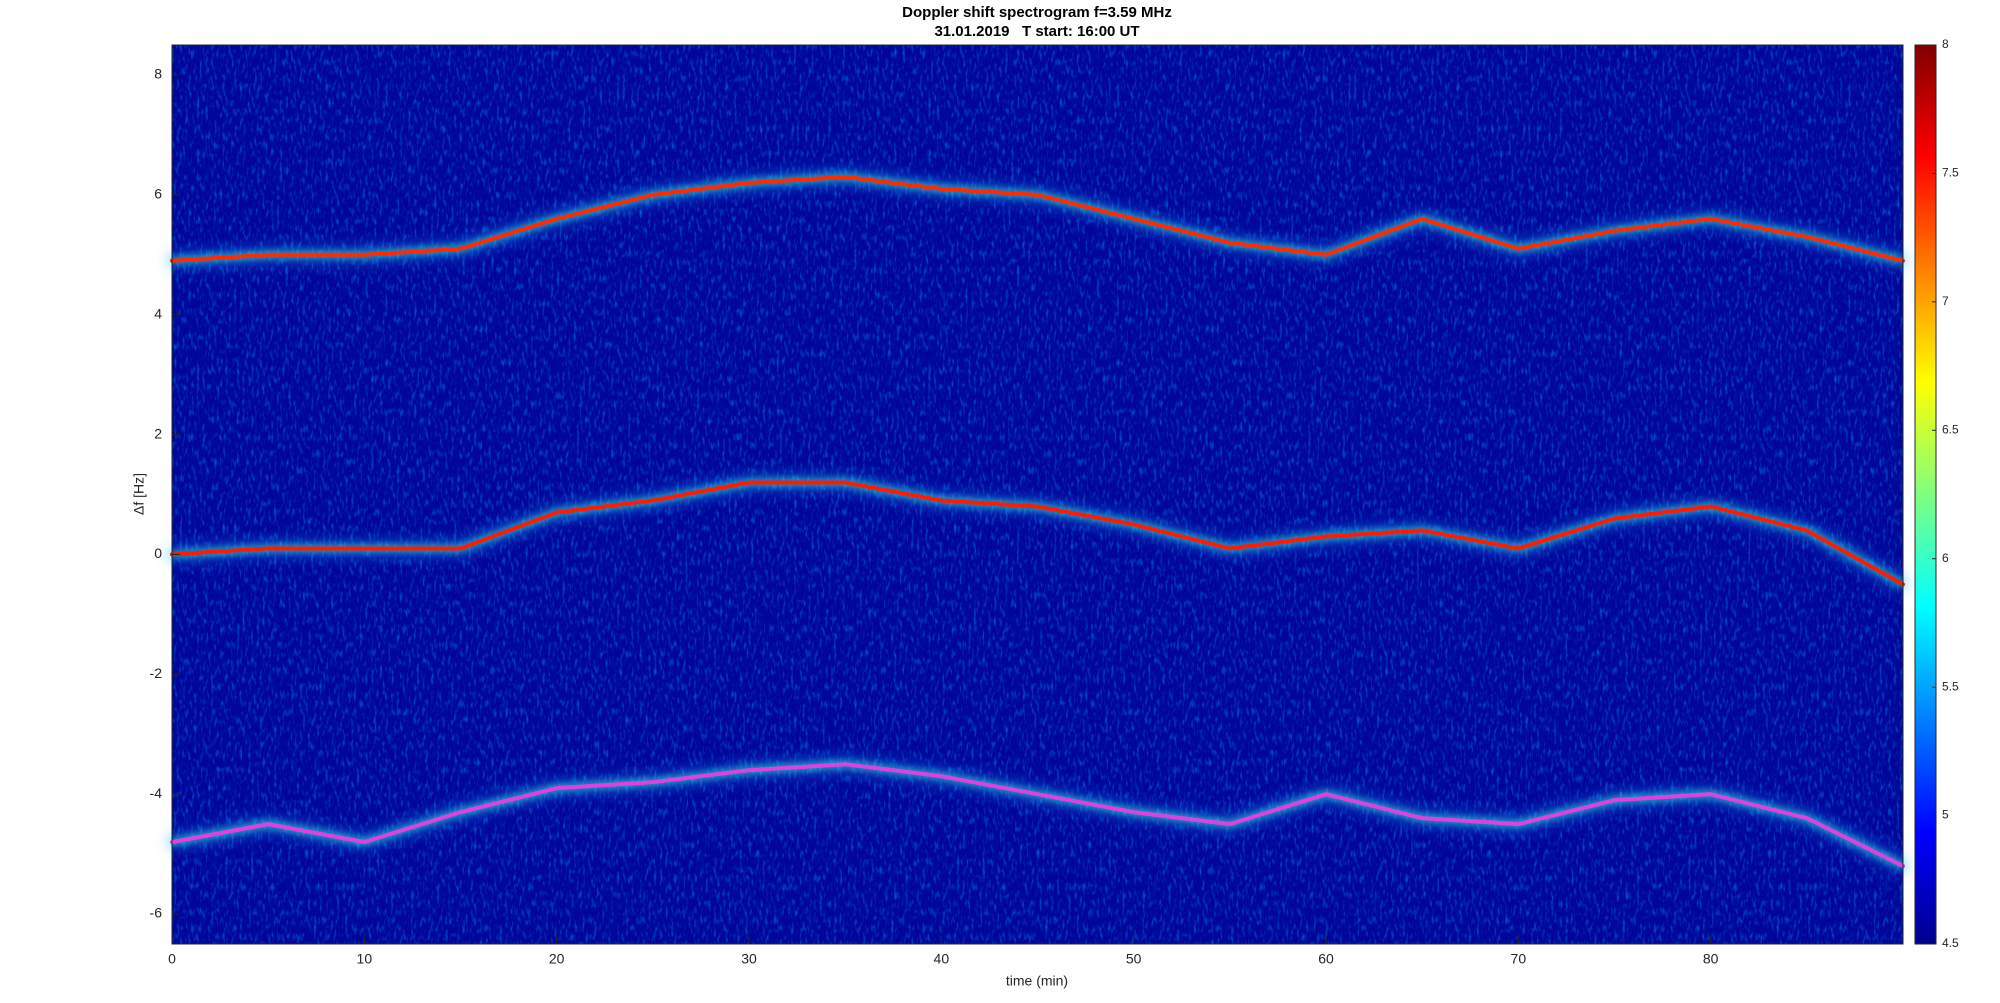 The image size is (2000, 1003). I want to click on colorbar-tick-label: 6.5, so click(1950, 429).